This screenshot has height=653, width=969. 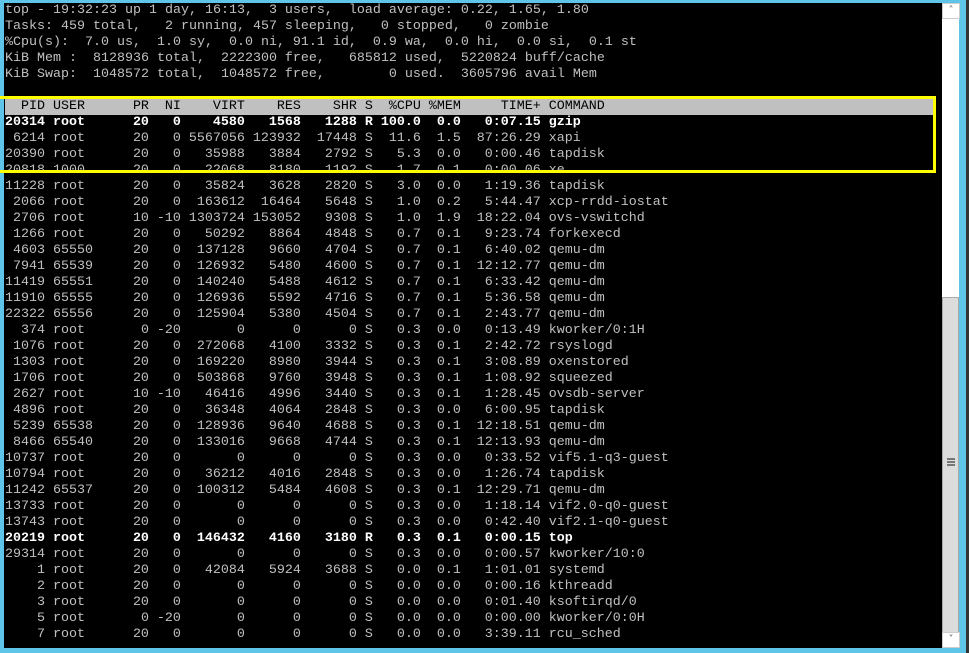 I want to click on cell-time: 0:00.15, so click(x=512, y=538).